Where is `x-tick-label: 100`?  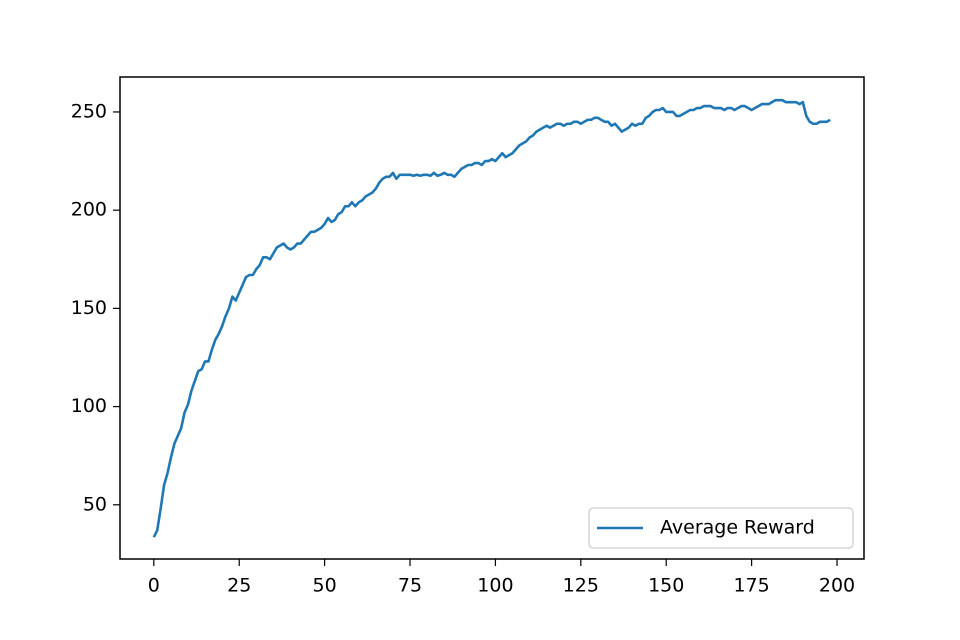 x-tick-label: 100 is located at coordinates (495, 586).